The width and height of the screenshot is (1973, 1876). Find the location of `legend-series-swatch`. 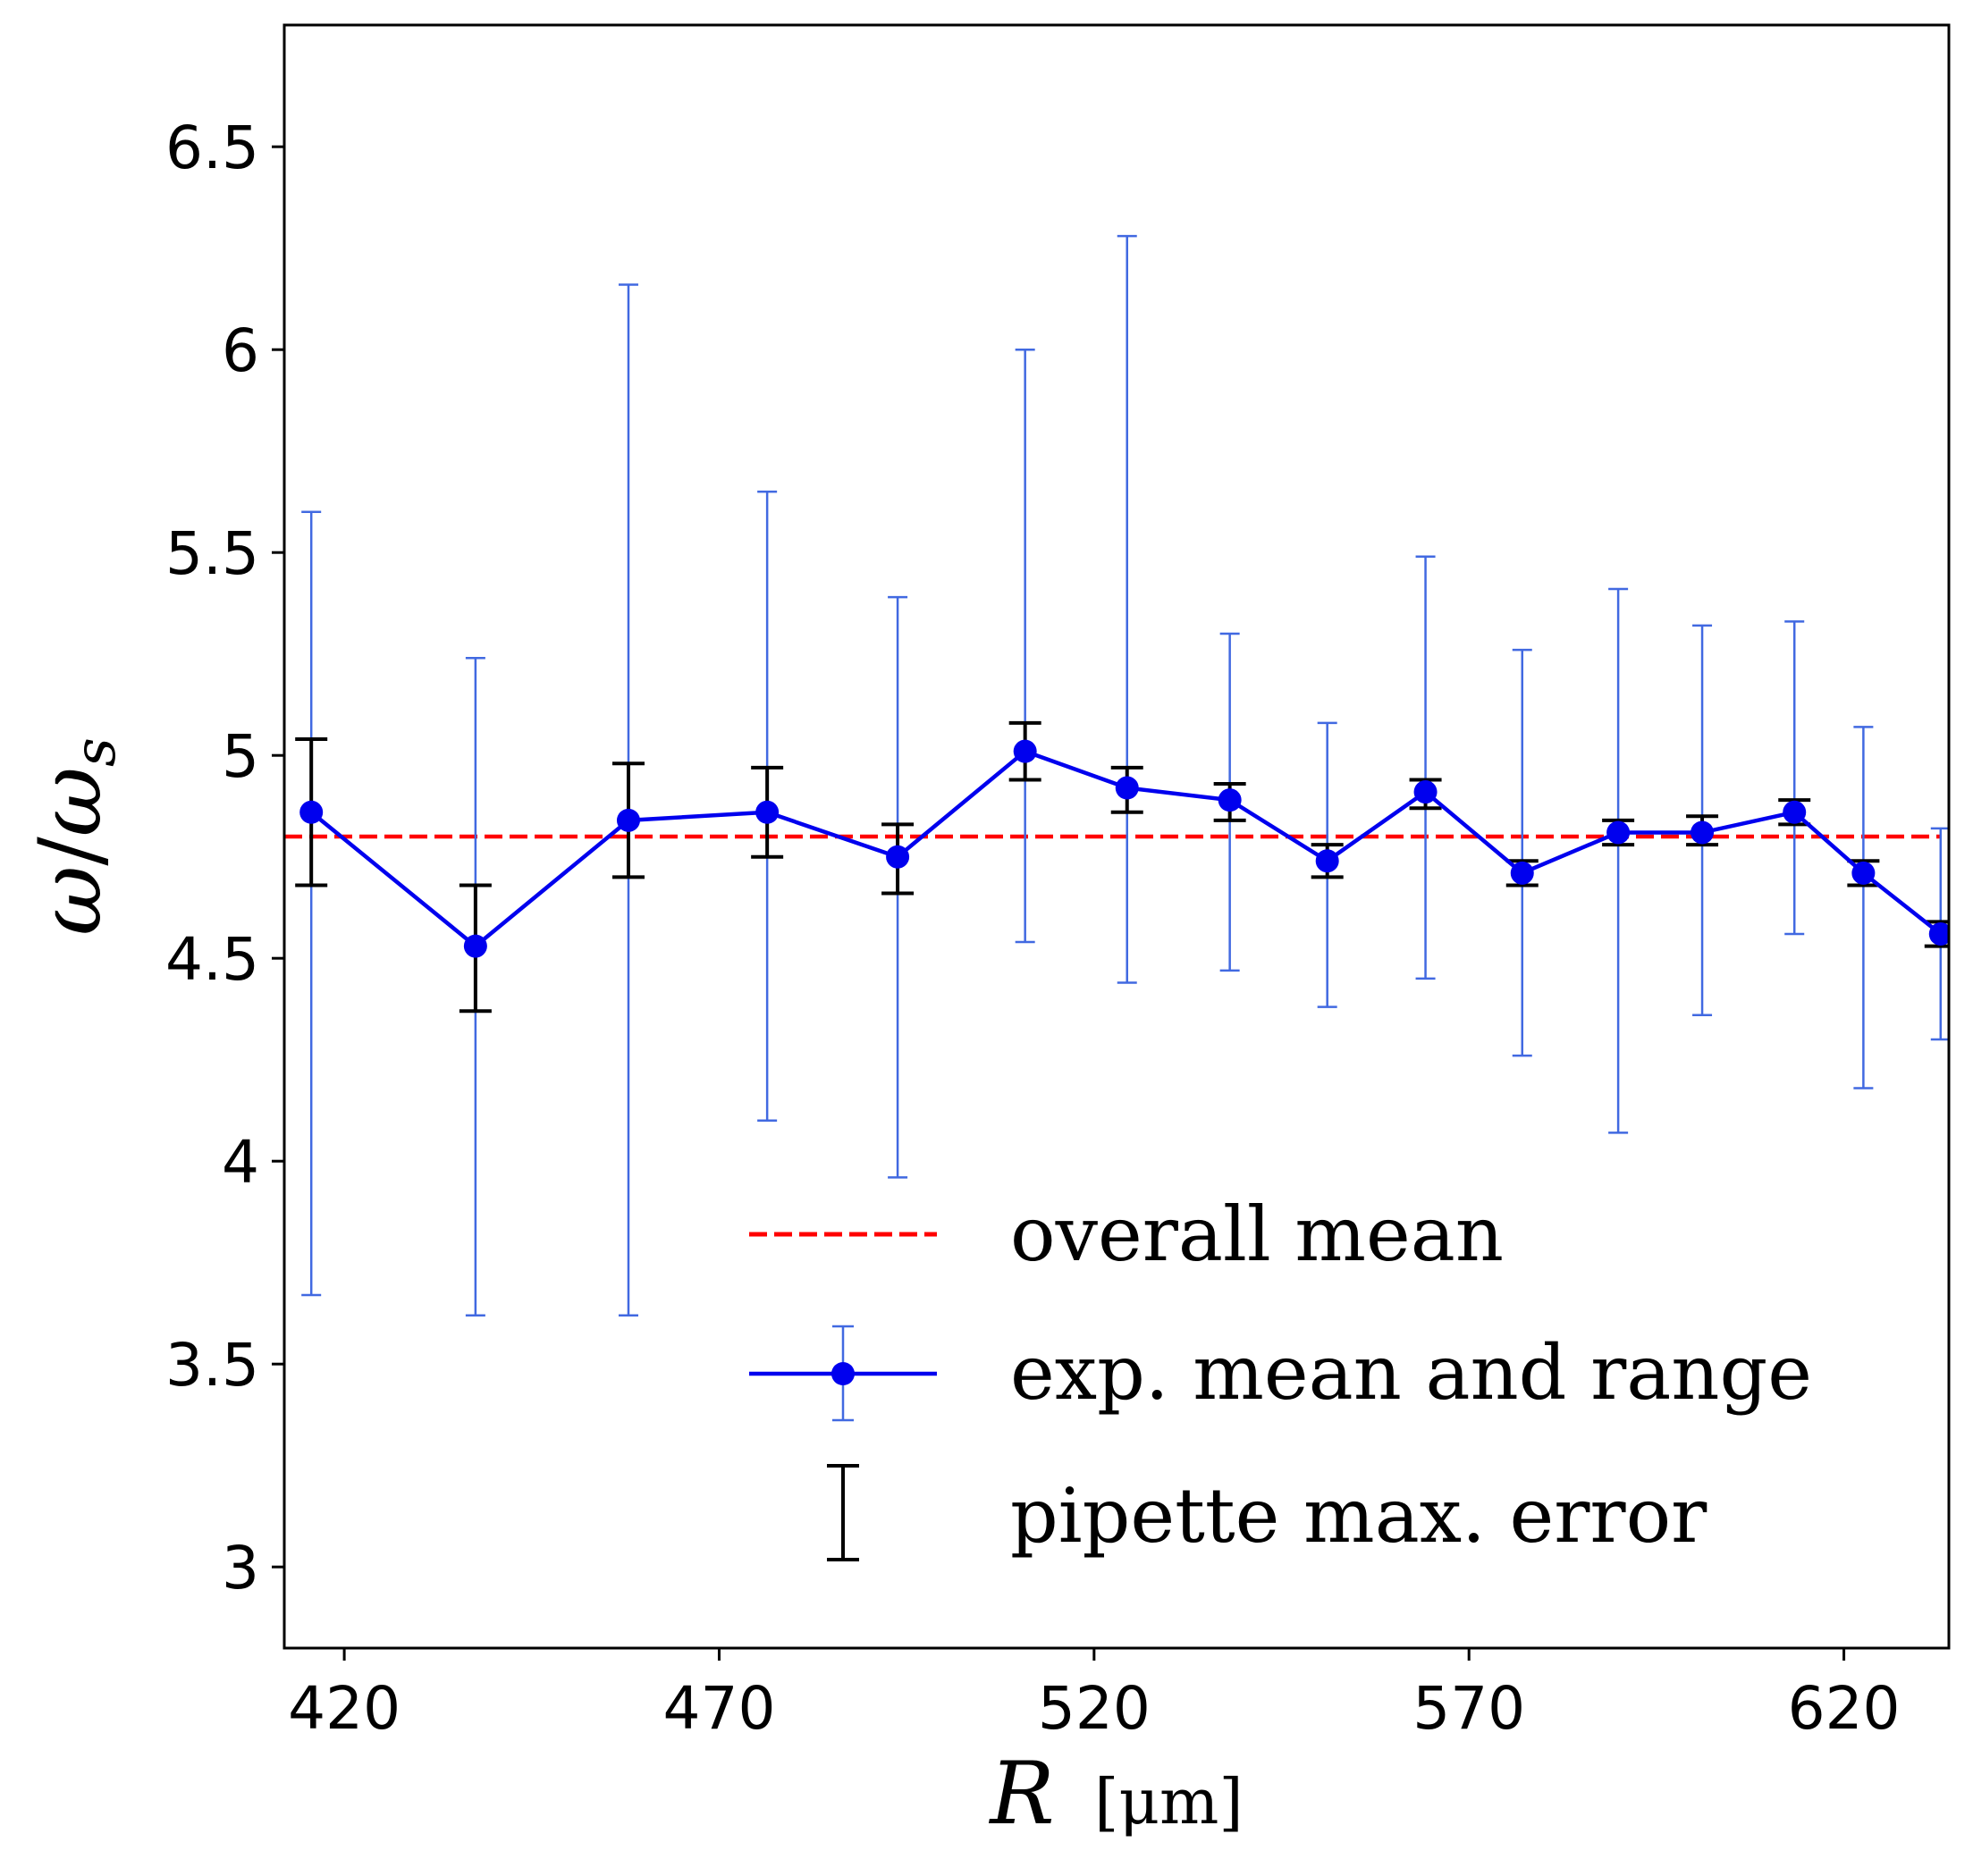

legend-series-swatch is located at coordinates (843, 1374).